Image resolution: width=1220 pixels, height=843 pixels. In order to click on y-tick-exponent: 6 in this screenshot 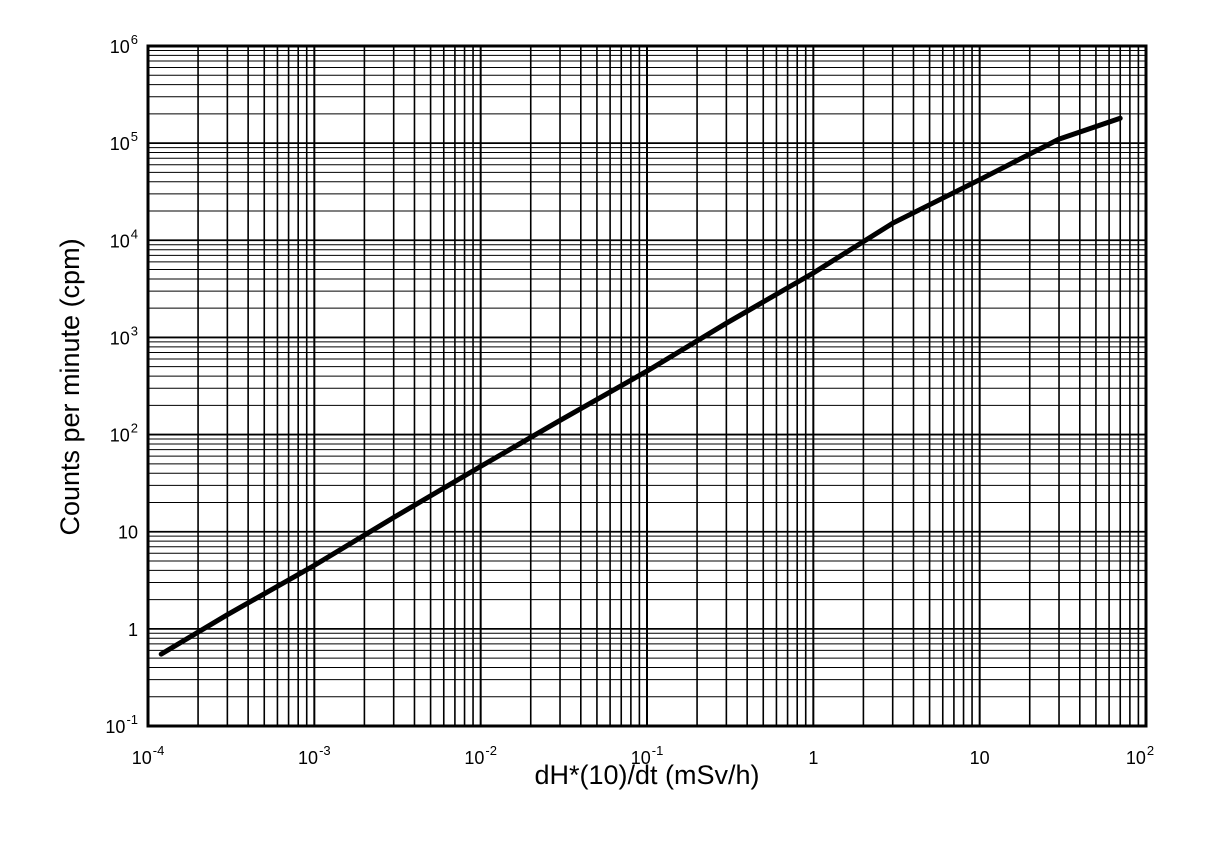, I will do `click(134, 39)`.